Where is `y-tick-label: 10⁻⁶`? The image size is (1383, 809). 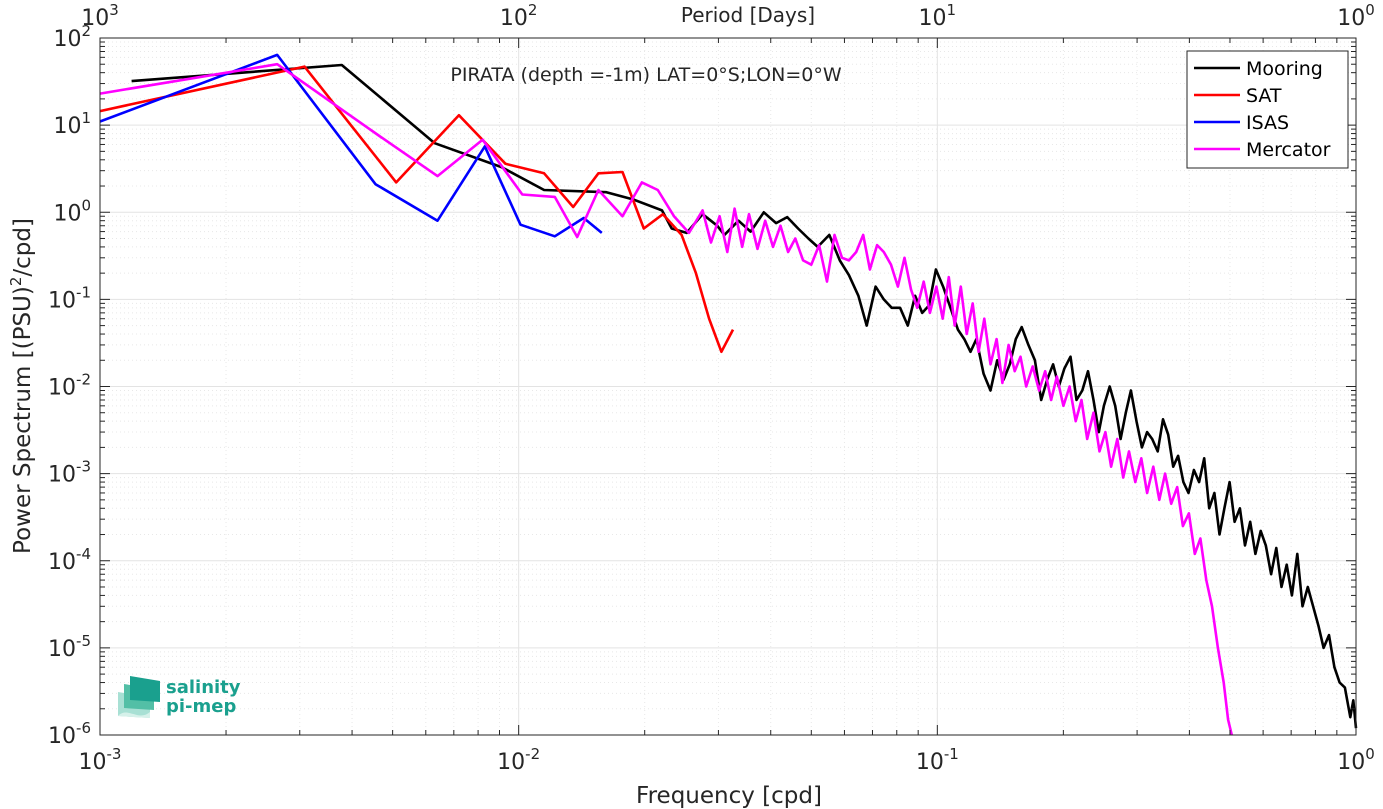
y-tick-label: 10⁻⁶ is located at coordinates (69, 734).